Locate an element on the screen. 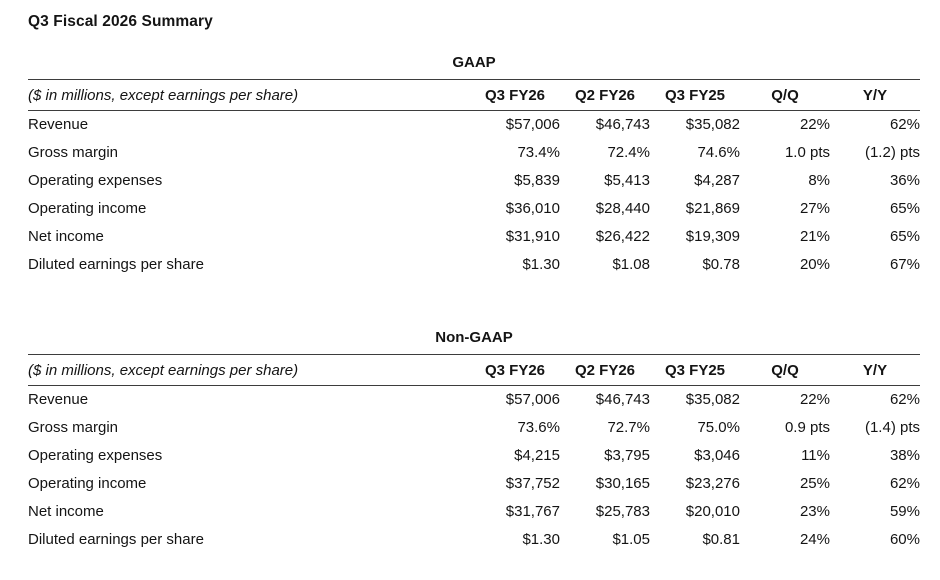 The height and width of the screenshot is (580, 940). cell-value: $0.78 is located at coordinates (721, 264).